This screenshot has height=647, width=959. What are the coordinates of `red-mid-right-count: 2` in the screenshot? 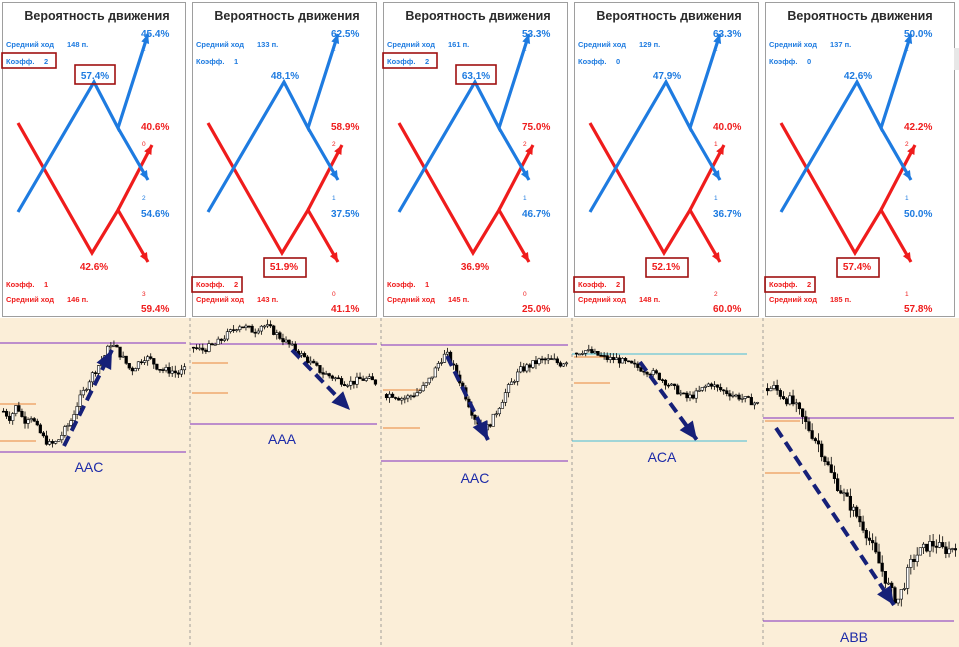 It's located at (907, 144).